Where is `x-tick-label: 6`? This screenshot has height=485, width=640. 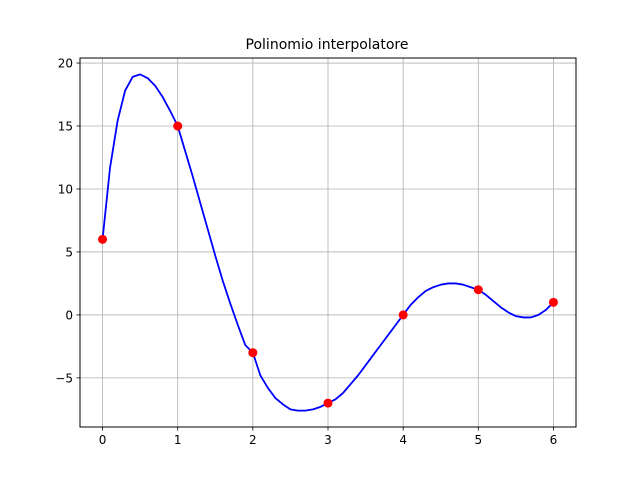 x-tick-label: 6 is located at coordinates (554, 440).